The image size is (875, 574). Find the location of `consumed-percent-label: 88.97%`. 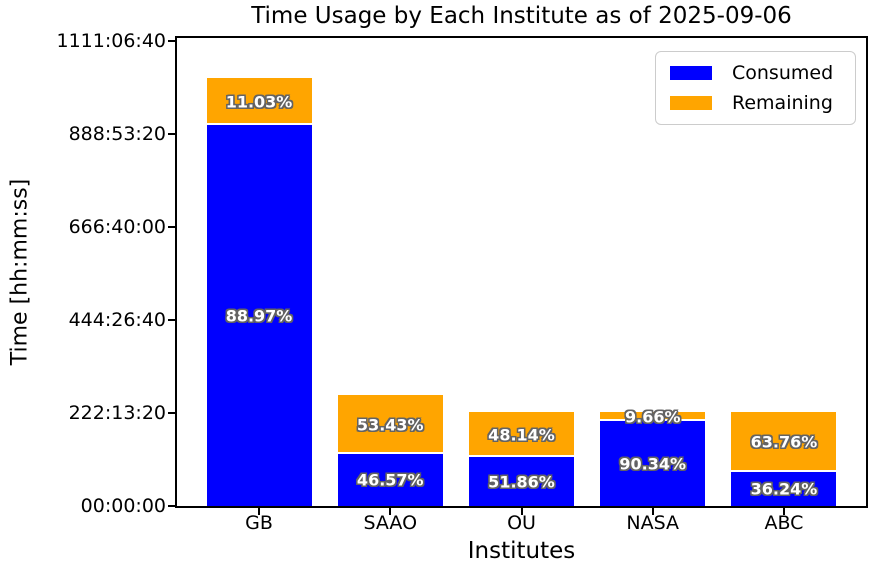

consumed-percent-label: 88.97% is located at coordinates (259, 316).